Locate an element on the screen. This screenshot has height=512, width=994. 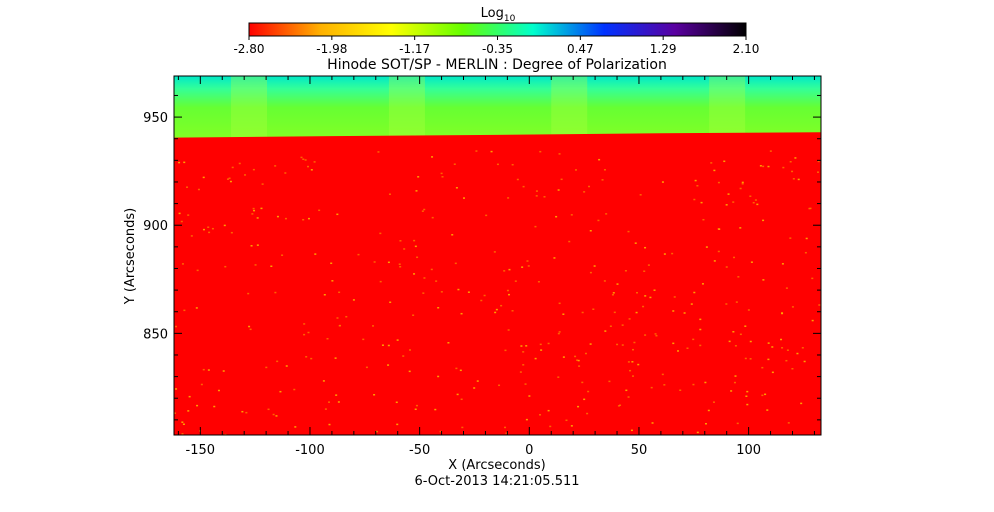
colorbar-tick-label: -1.17 is located at coordinates (414, 49).